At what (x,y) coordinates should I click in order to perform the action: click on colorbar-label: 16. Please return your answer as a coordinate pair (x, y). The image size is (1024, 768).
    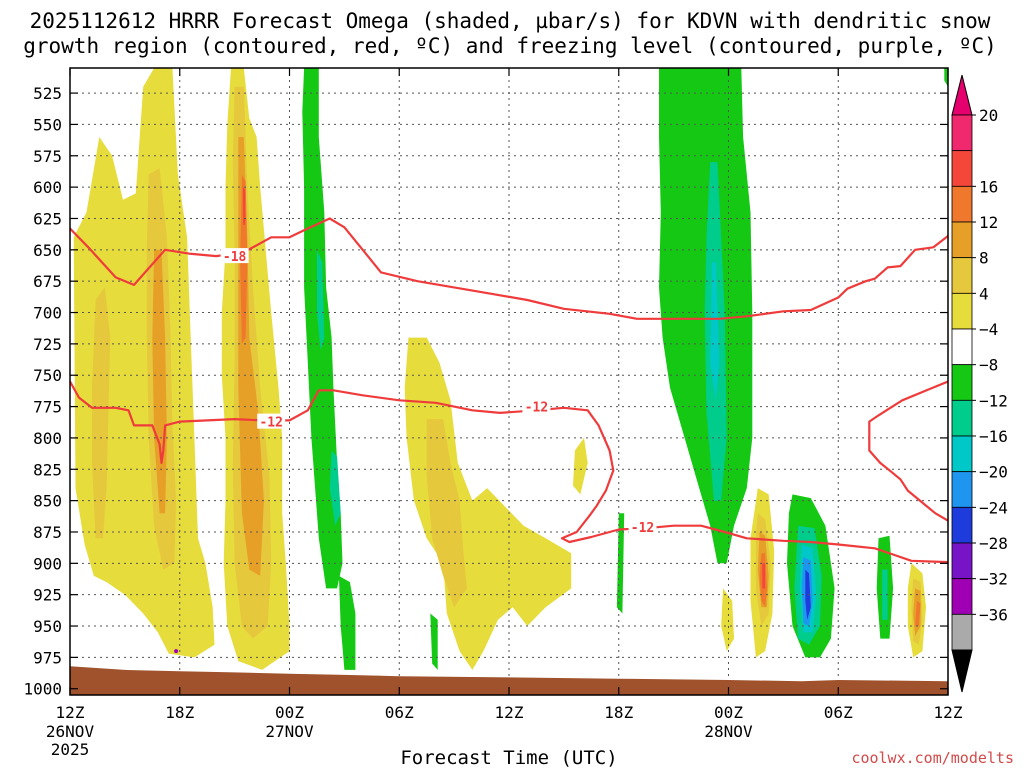
    Looking at the image, I should click on (988, 186).